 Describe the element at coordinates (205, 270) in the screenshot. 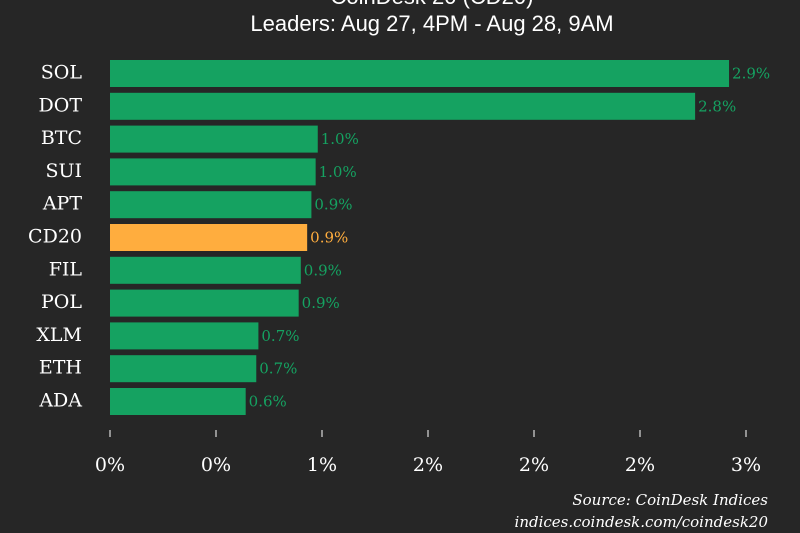

I see `bar-fil` at that location.